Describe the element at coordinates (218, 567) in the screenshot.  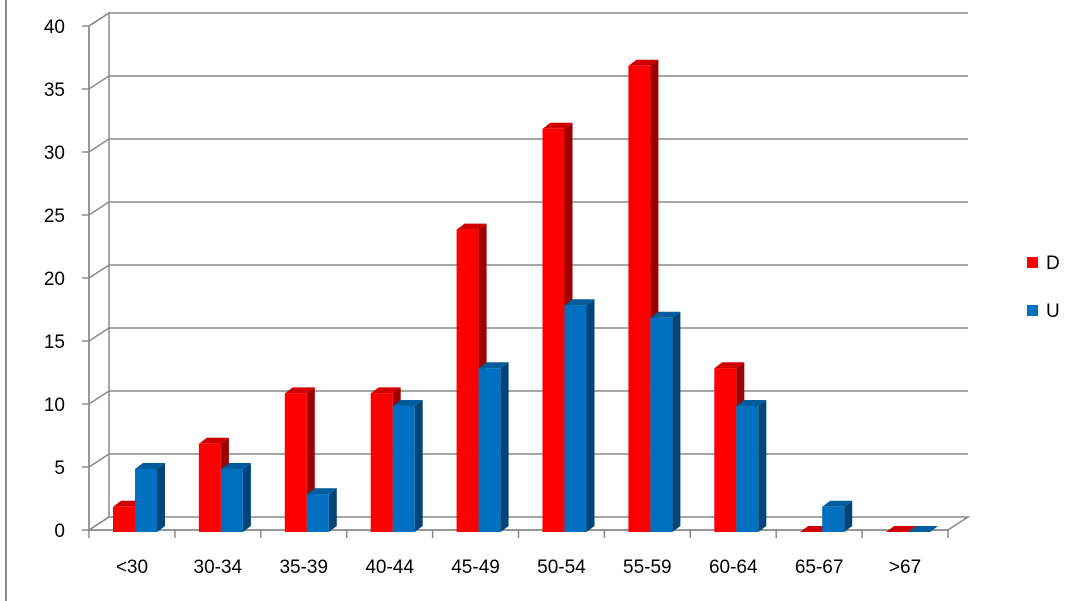
I see `x-tick-label: 30-34` at that location.